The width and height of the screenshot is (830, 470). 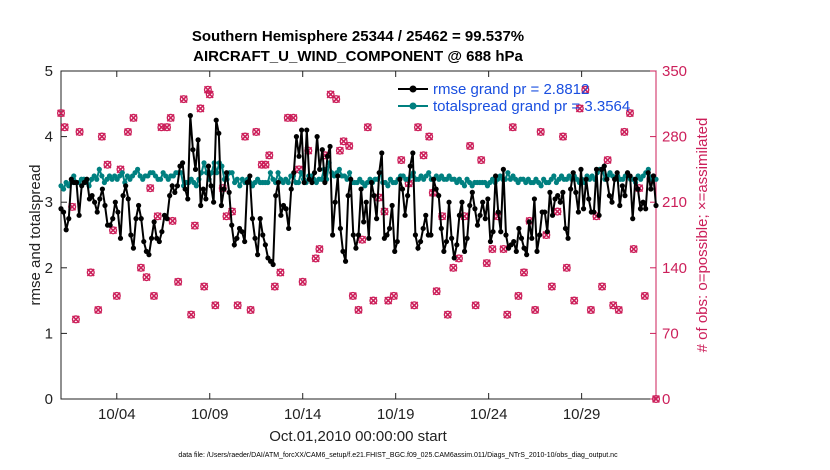 I want to click on y2-tick-label: 210, so click(x=674, y=202).